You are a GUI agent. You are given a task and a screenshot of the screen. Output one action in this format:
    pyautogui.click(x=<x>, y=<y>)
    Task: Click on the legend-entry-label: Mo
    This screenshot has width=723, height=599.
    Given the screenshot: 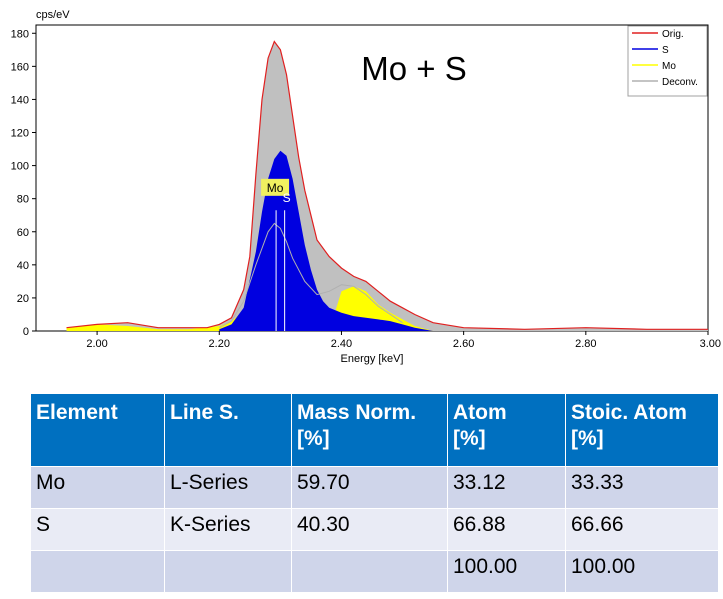 What is the action you would take?
    pyautogui.click(x=669, y=66)
    